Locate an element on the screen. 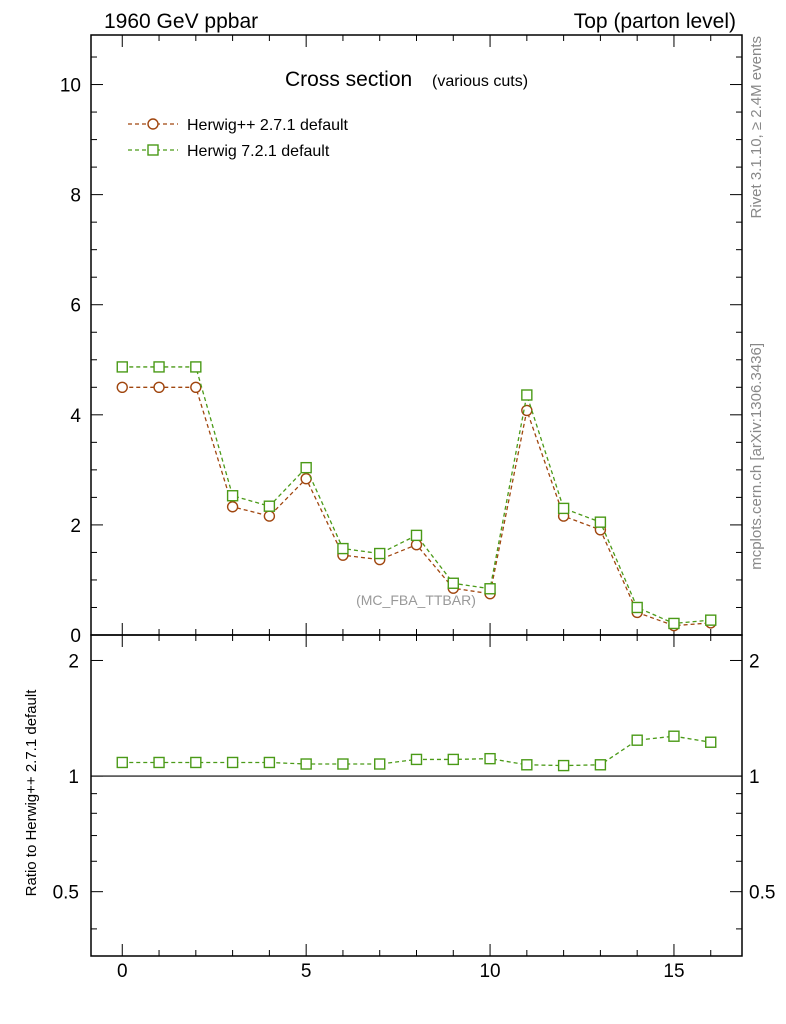 The image size is (786, 1024). y-tick-label: 2 is located at coordinates (75, 526).